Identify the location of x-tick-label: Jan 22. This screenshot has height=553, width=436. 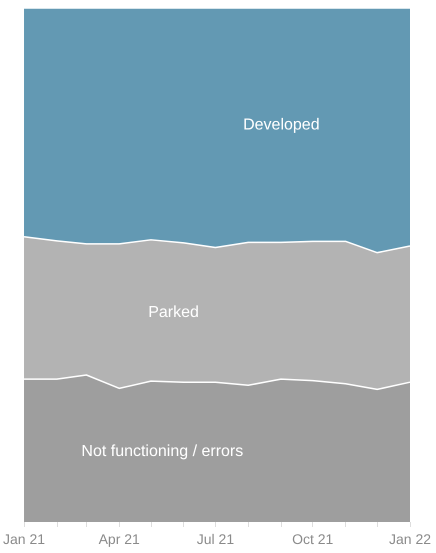
(410, 539).